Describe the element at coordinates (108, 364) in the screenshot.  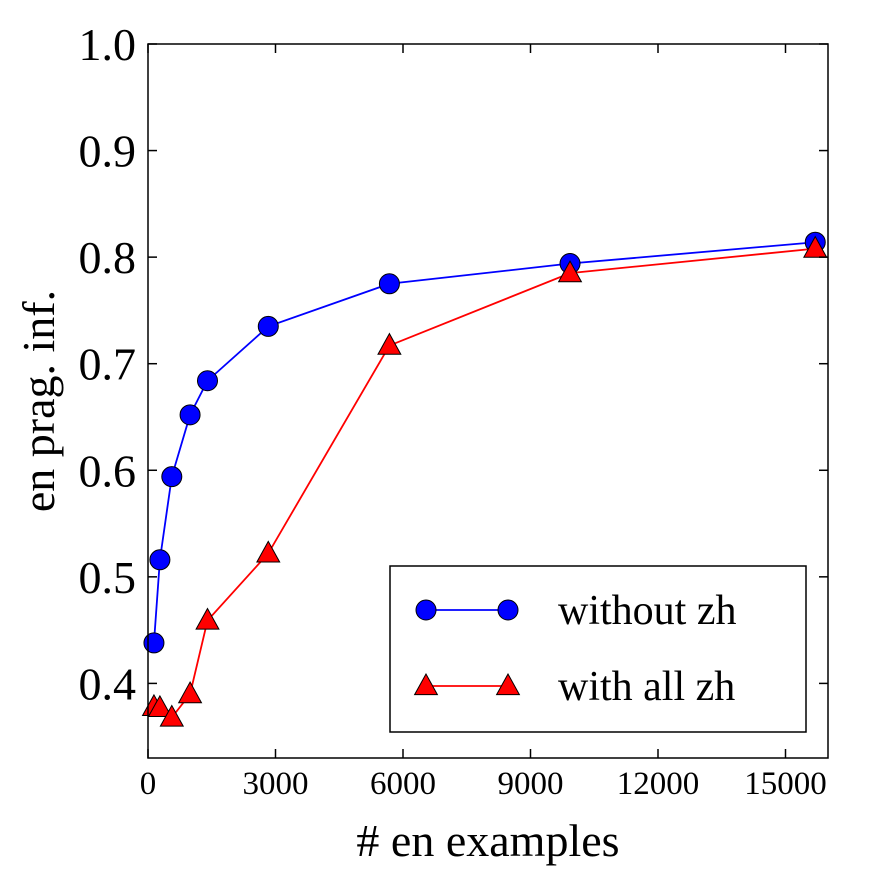
I see `y-tick-label: 0.7` at that location.